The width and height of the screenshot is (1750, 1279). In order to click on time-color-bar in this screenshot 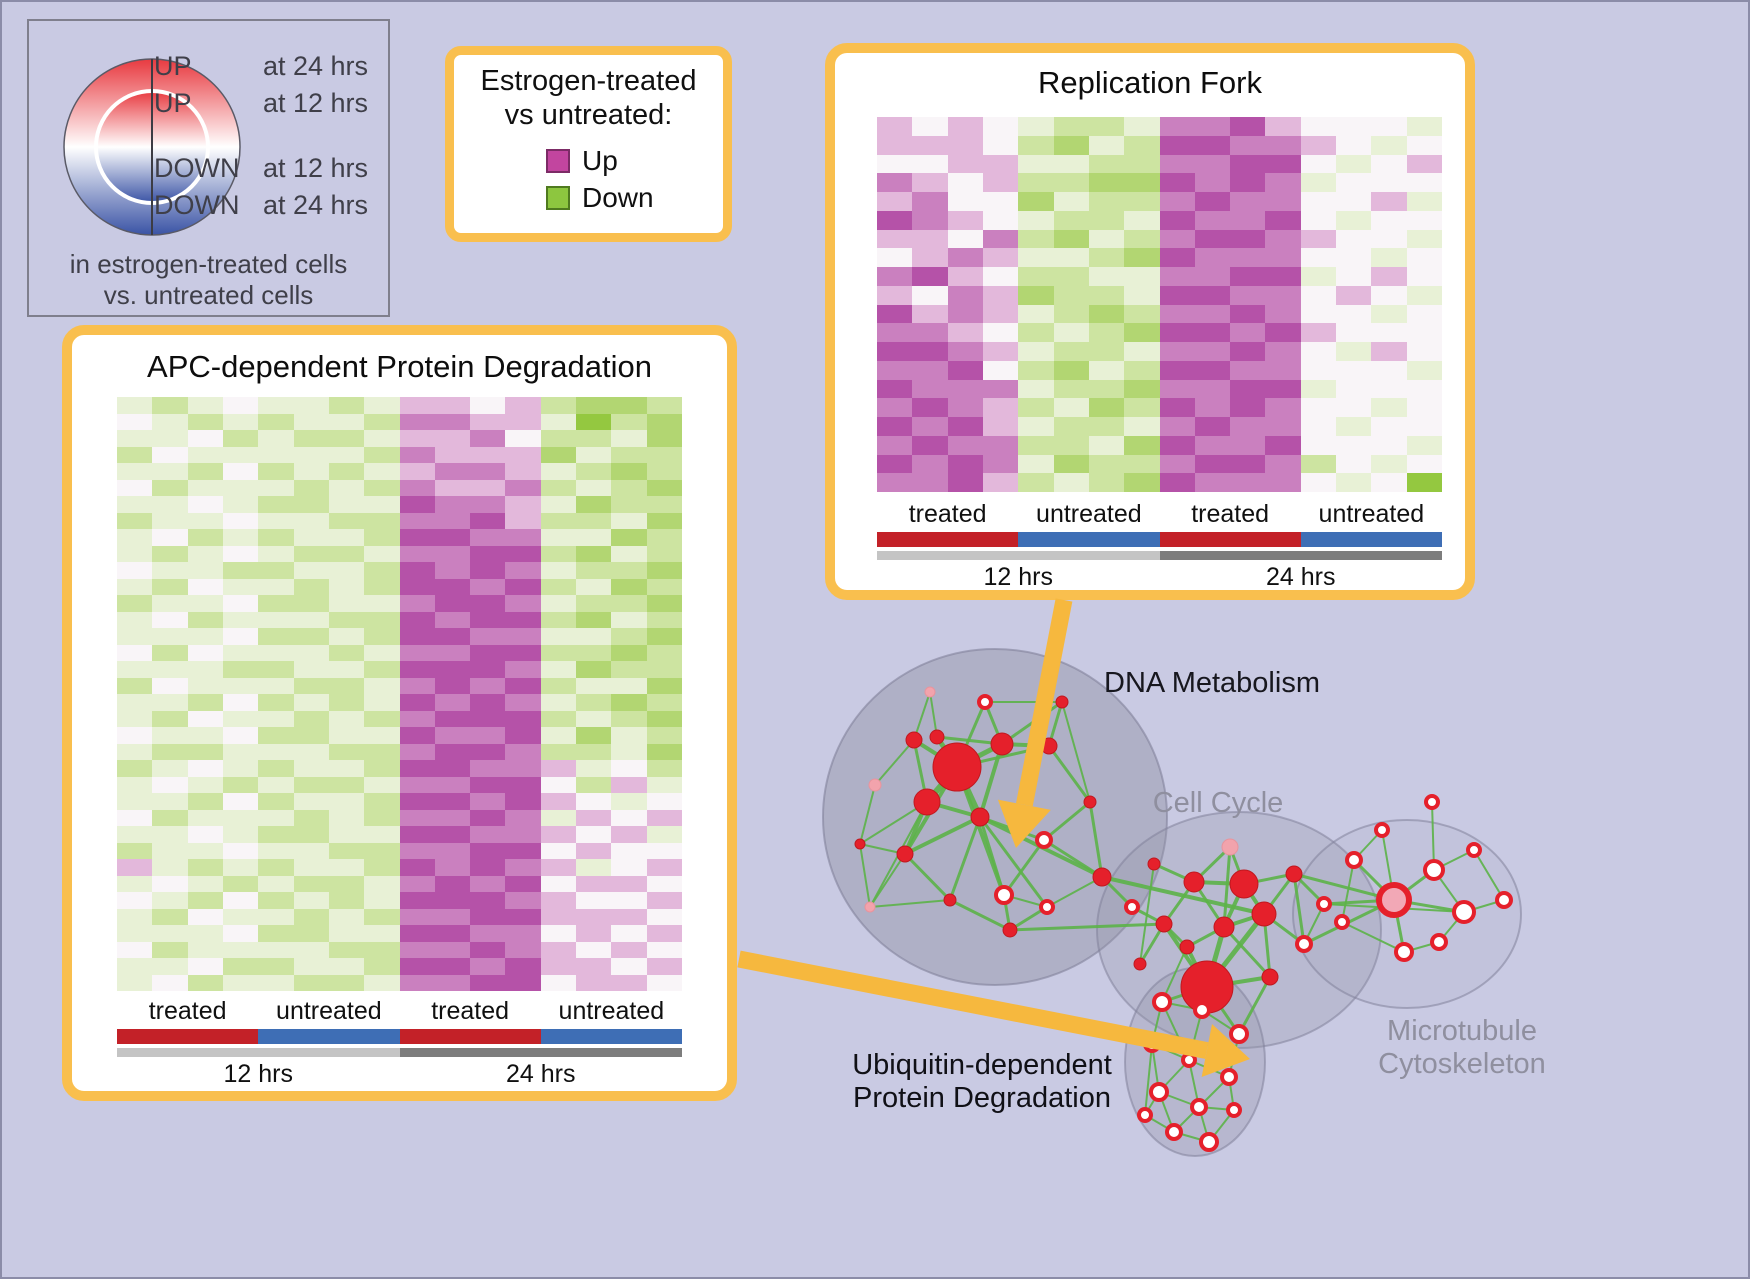, I will do `click(258, 1052)`.